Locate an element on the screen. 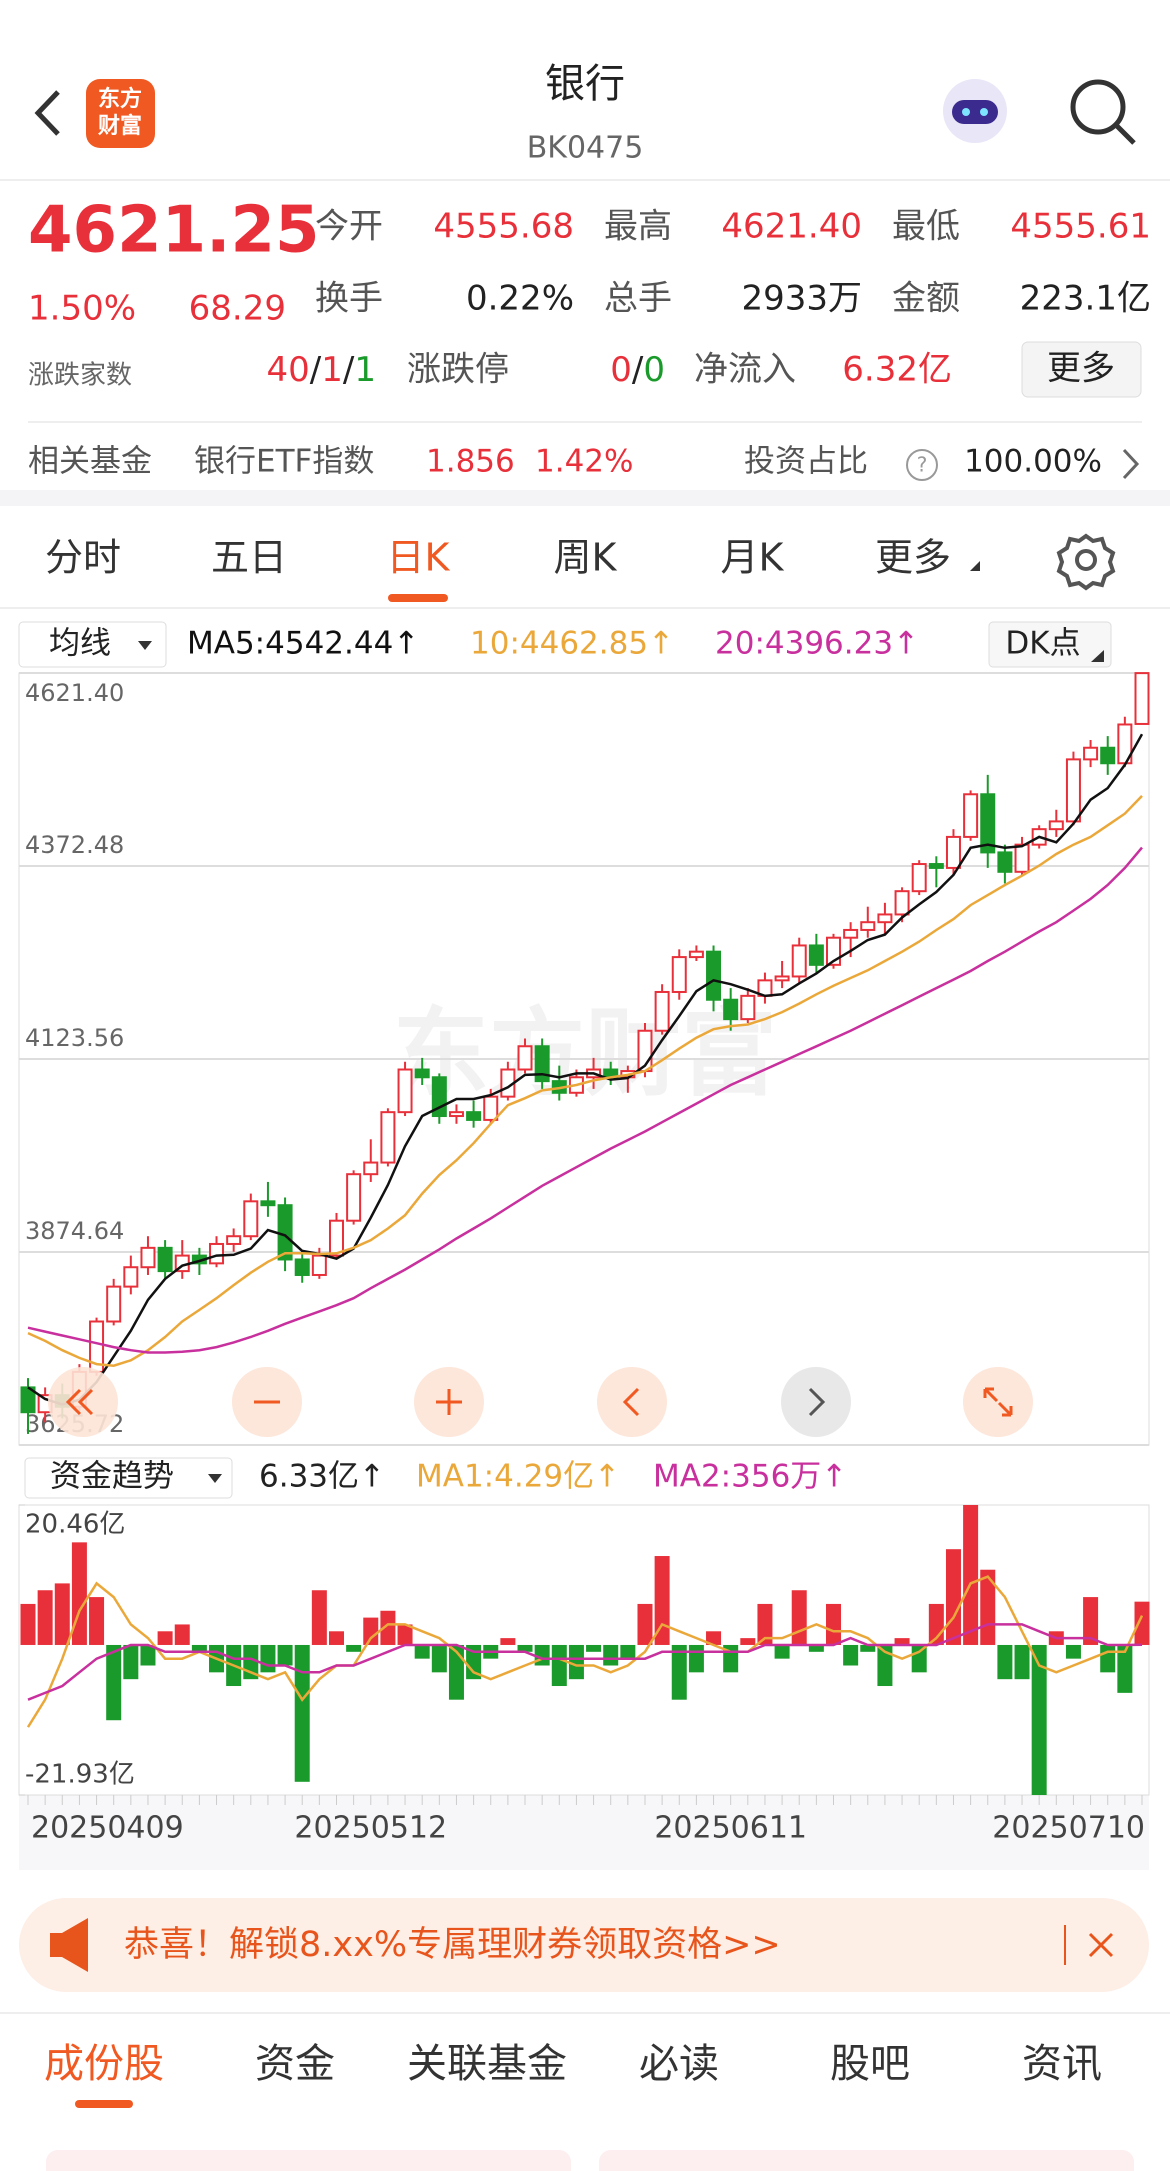 Image resolution: width=1170 pixels, height=2171 pixels. legend-entry: 10:4462.85↑ is located at coordinates (572, 644).